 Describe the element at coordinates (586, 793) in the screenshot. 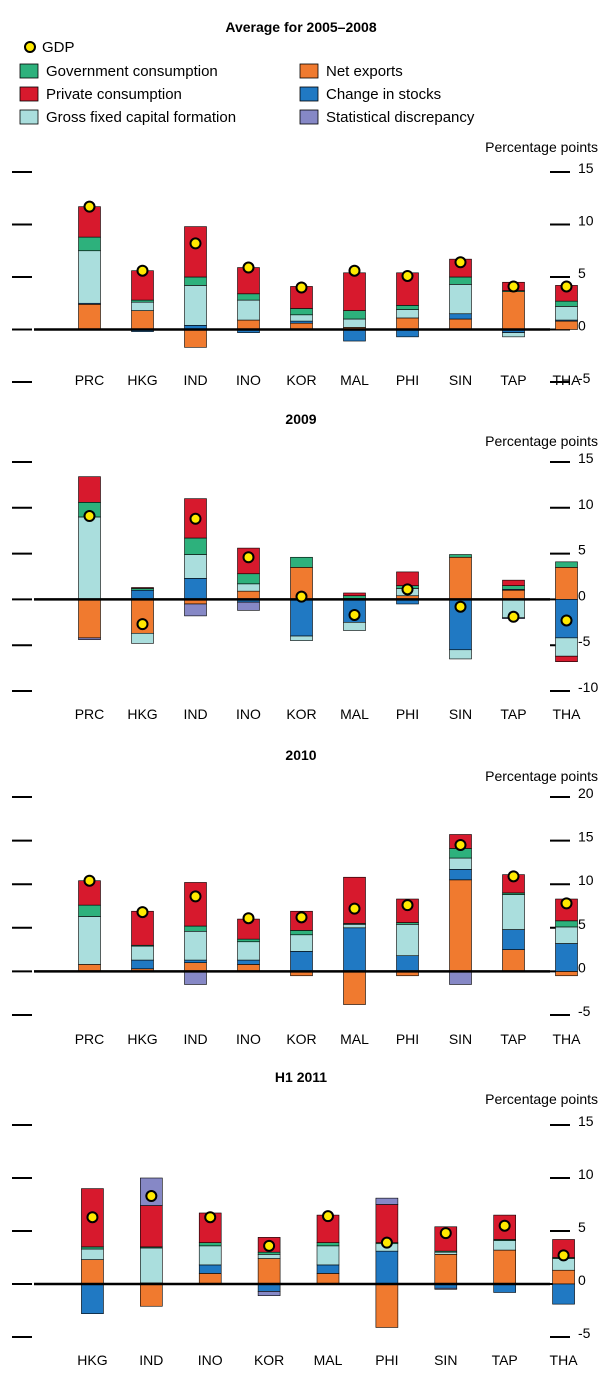

I see `y-tick-label: 20` at that location.